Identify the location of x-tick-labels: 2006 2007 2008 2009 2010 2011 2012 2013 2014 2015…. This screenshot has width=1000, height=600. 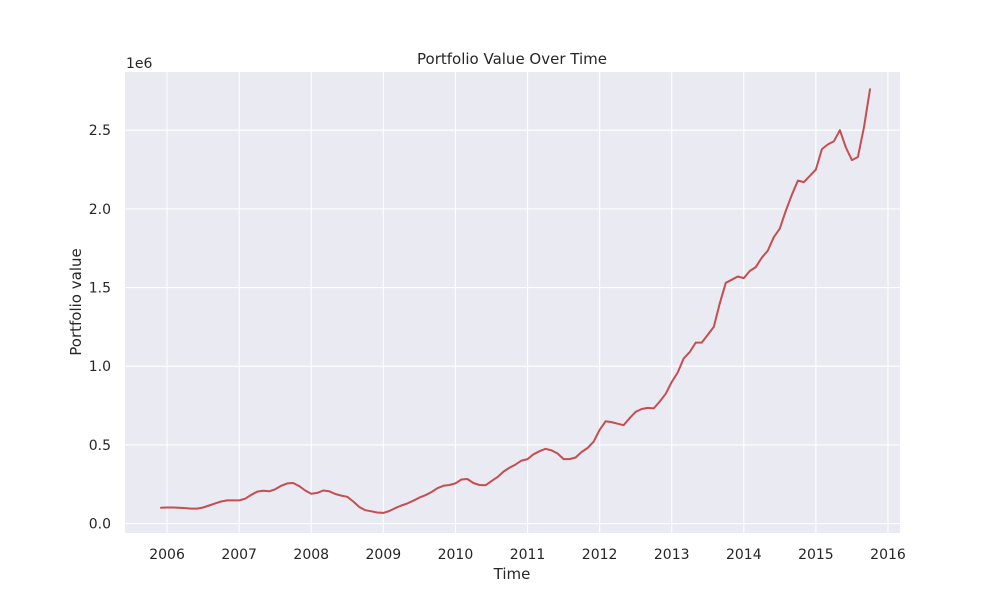
(527, 555).